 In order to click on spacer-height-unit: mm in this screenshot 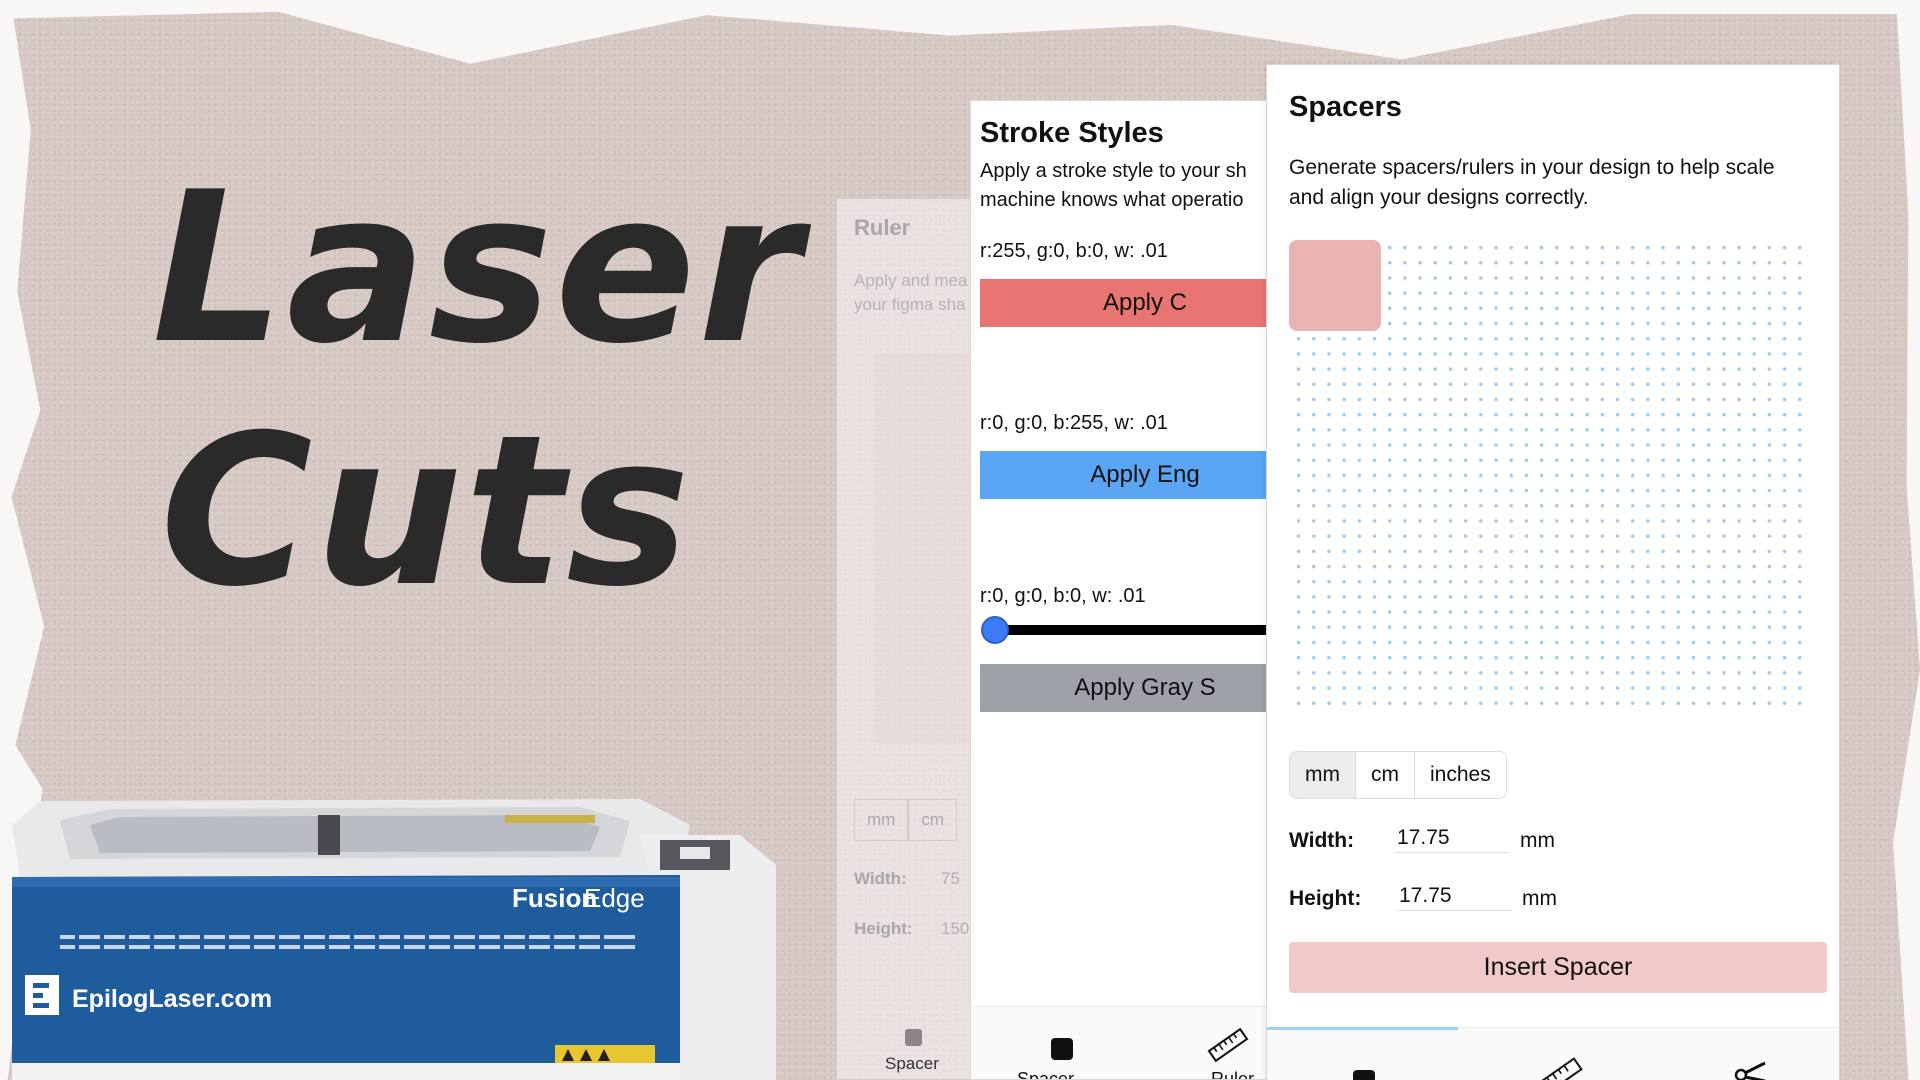, I will do `click(1539, 898)`.